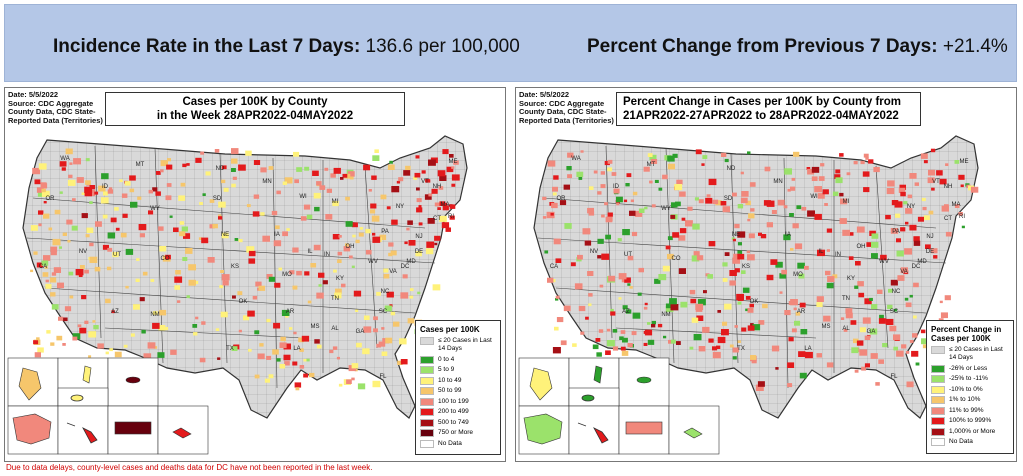 The width and height of the screenshot is (1023, 476). I want to click on right-legend-label: -25% to -11%, so click(968, 378).